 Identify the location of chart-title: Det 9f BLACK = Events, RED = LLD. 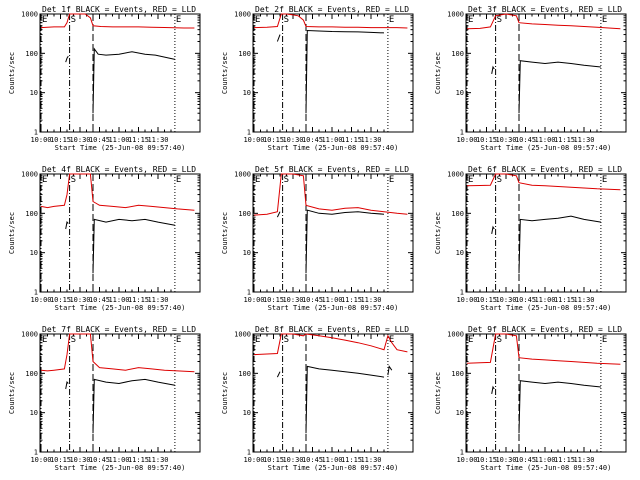
(545, 329).